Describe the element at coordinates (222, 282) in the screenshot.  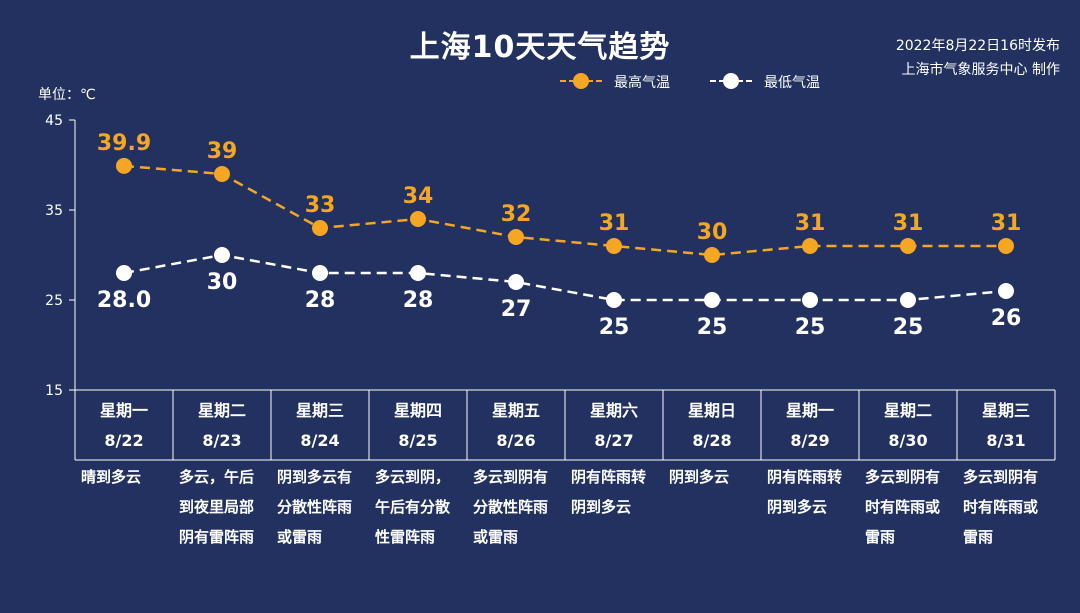
I see `low-temp-label: 30` at that location.